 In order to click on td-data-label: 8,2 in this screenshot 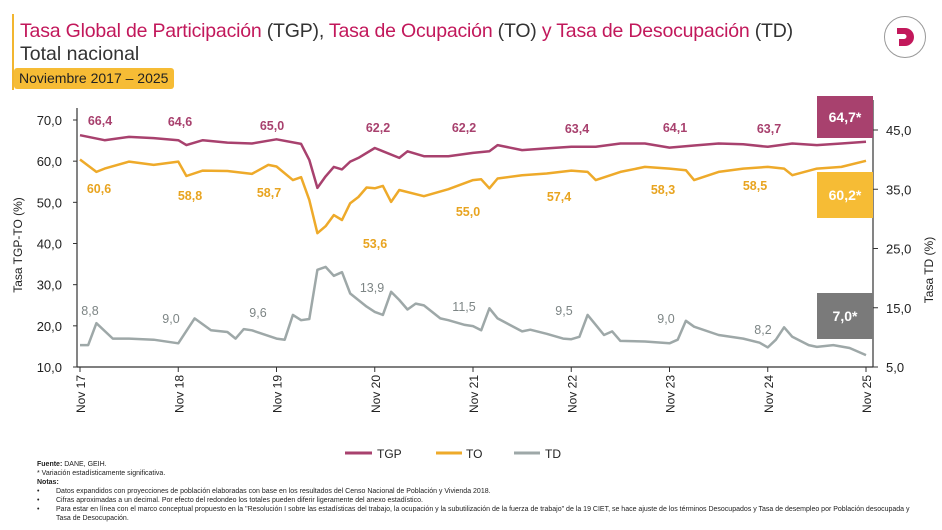, I will do `click(762, 330)`.